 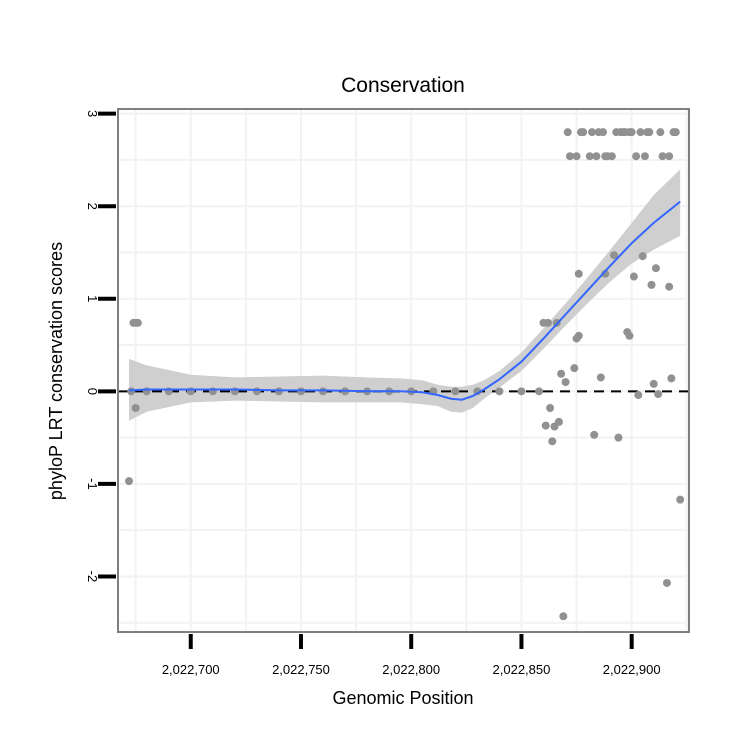 What do you see at coordinates (403, 85) in the screenshot?
I see `chart-title: Conservation` at bounding box center [403, 85].